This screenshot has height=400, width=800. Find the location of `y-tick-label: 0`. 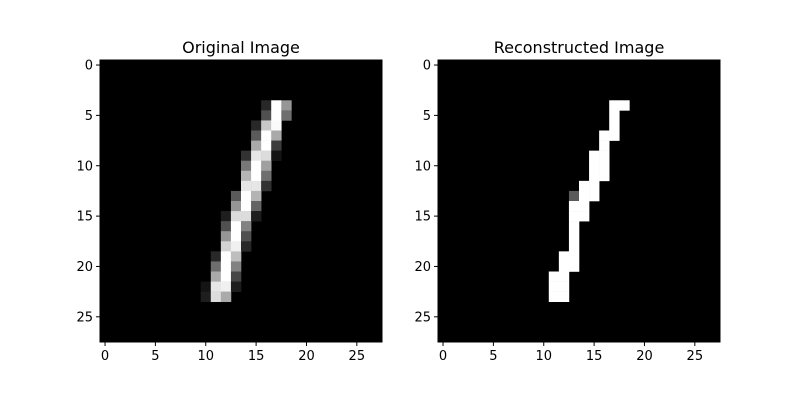

y-tick-label: 0 is located at coordinates (89, 66).